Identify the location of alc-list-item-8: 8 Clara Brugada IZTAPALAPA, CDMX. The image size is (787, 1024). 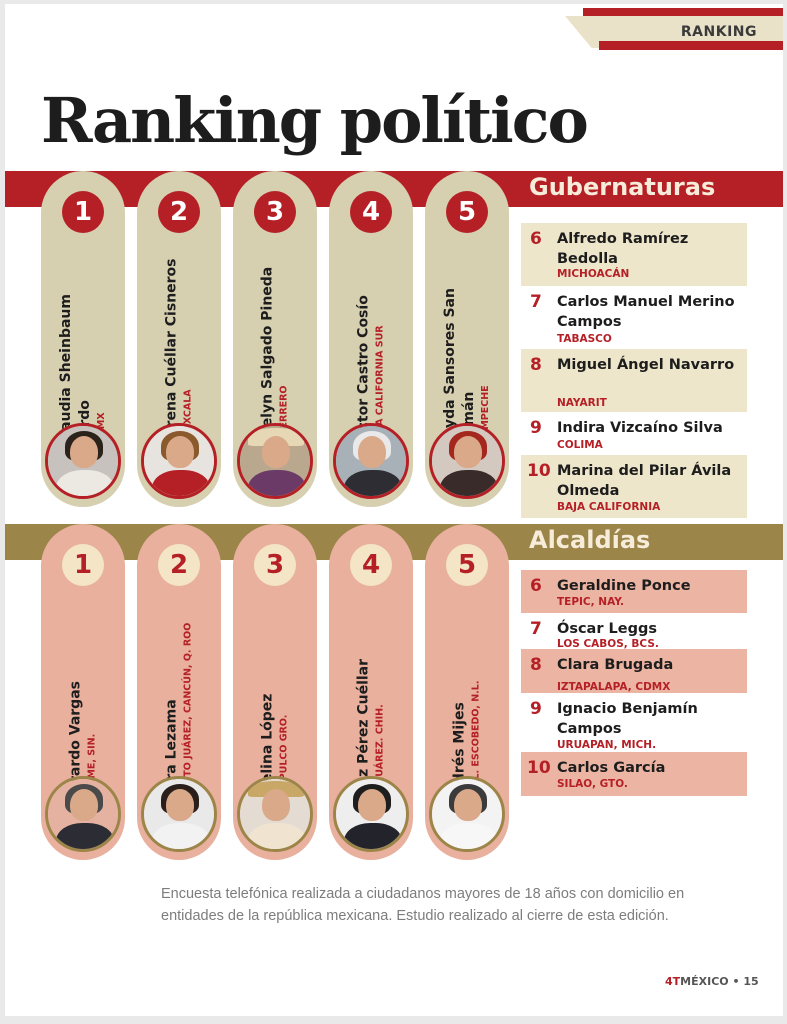
(634, 671).